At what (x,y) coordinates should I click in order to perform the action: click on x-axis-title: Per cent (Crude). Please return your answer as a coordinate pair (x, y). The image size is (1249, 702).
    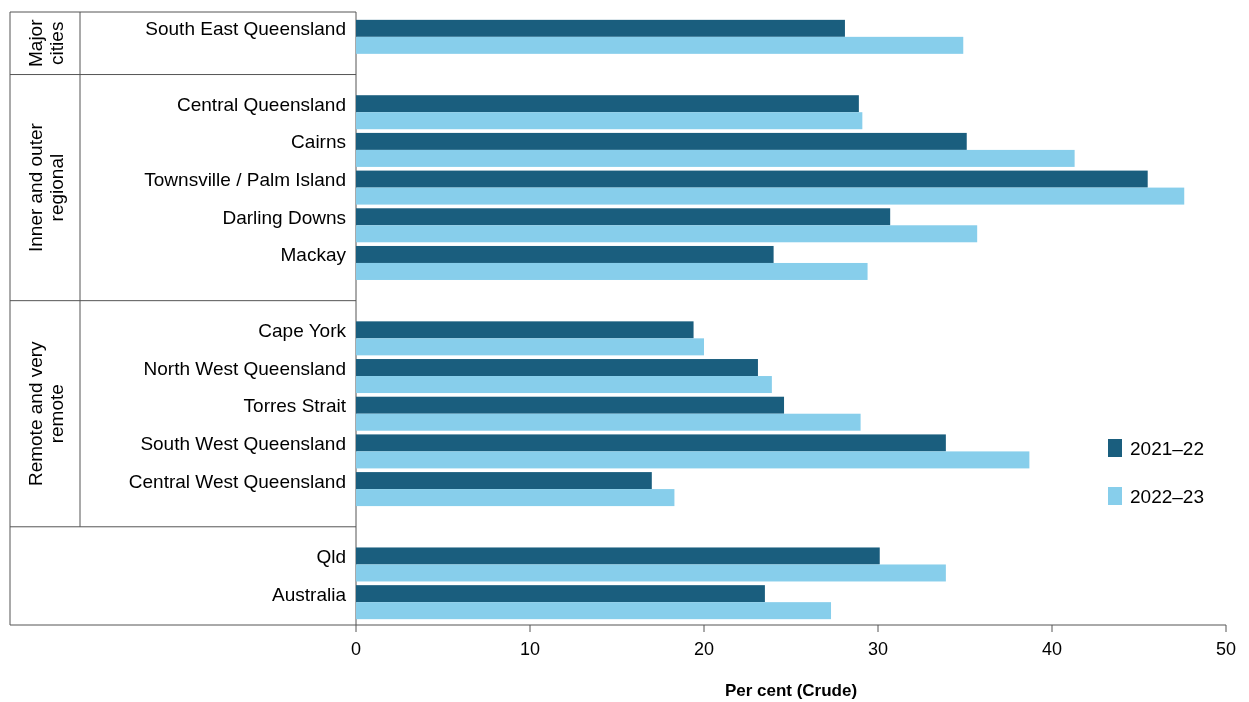
    Looking at the image, I should click on (791, 690).